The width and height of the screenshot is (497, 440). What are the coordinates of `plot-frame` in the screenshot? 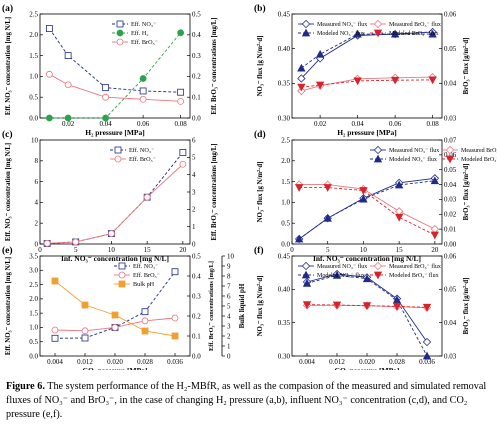 It's located at (115, 306).